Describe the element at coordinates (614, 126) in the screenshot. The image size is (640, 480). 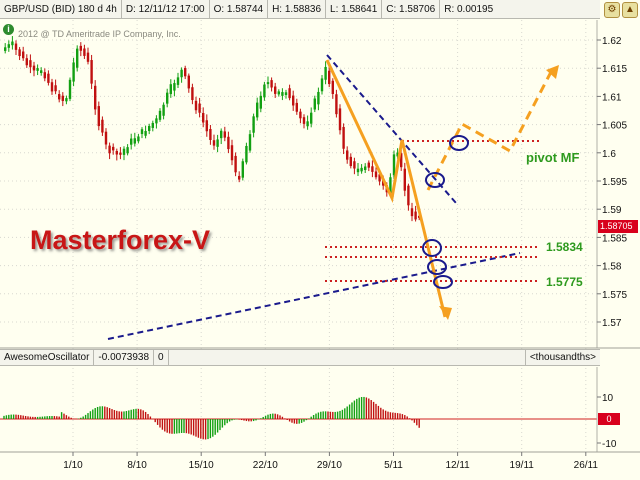
I see `price-tick-label: 1.605` at that location.